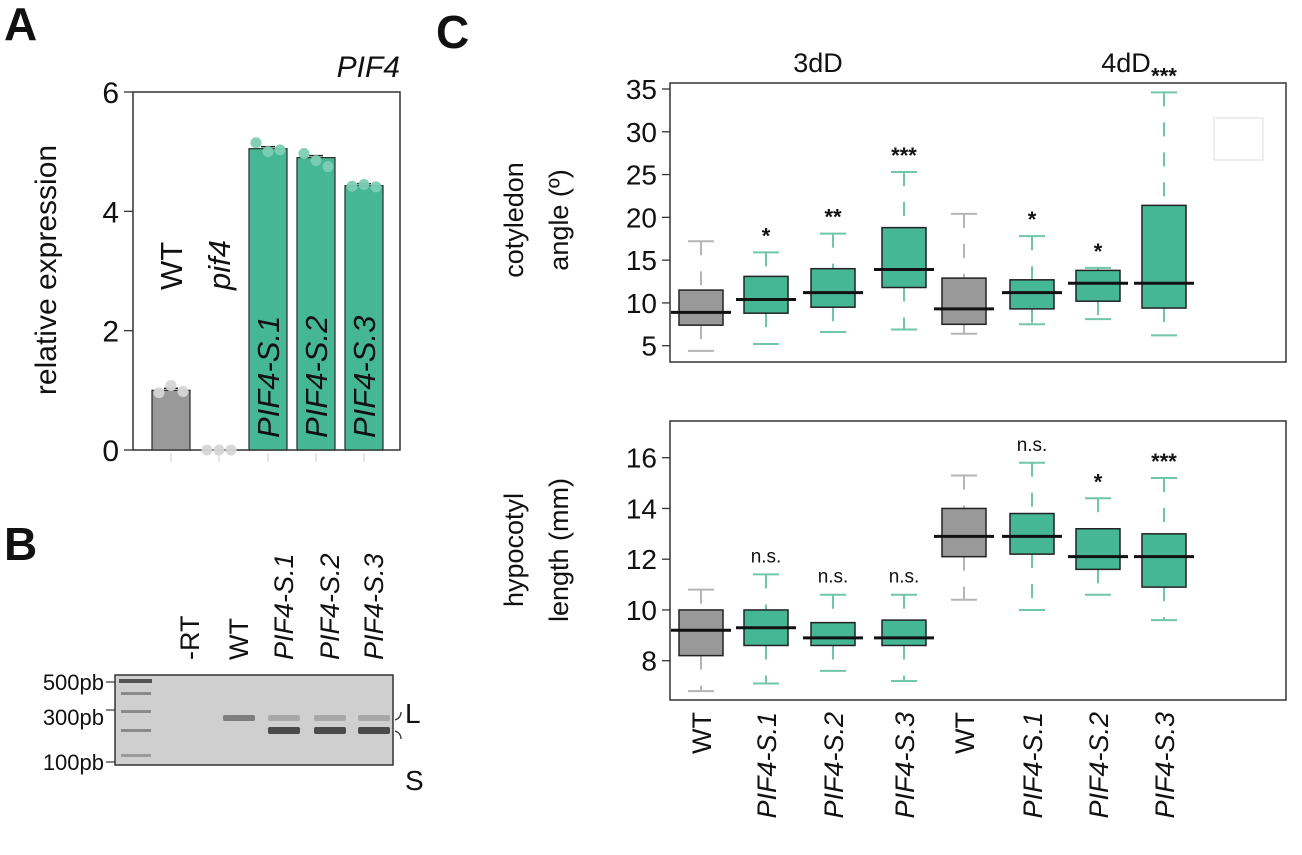 The width and height of the screenshot is (1302, 855). What do you see at coordinates (641, 508) in the screenshot?
I see `y-tick-label: 14` at bounding box center [641, 508].